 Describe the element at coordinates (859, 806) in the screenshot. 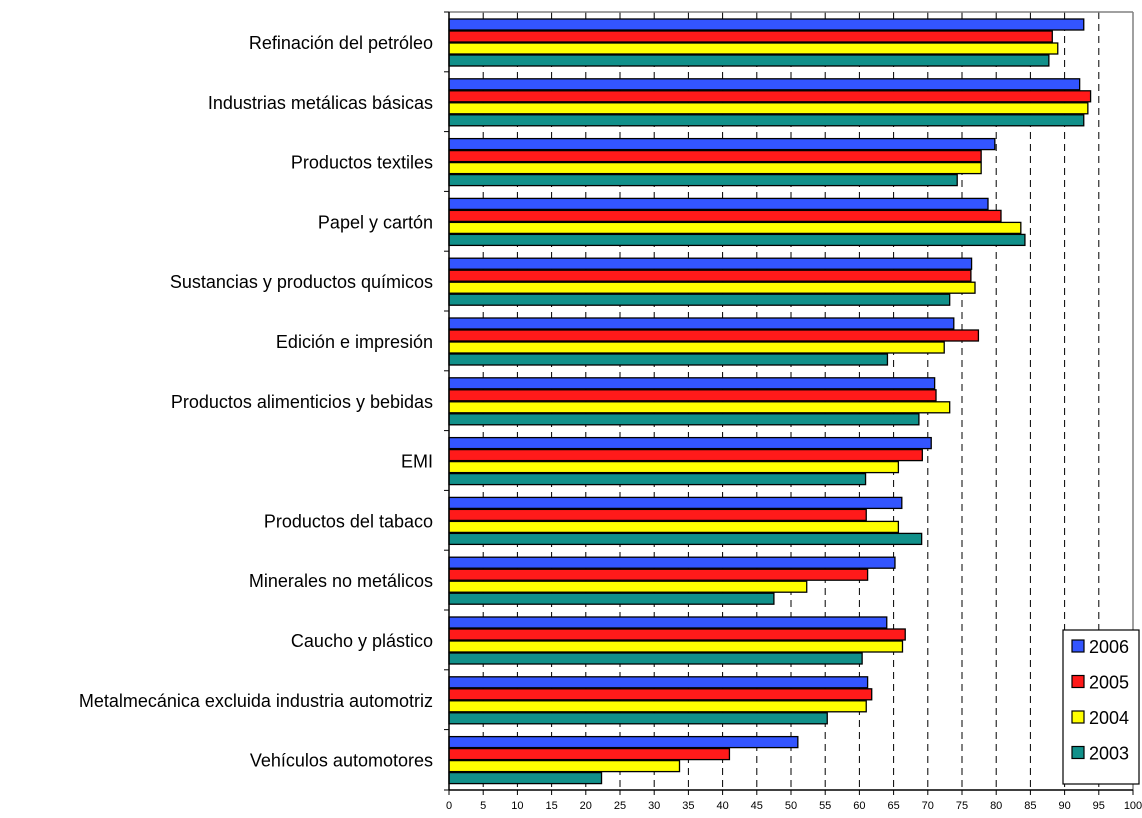

I see `x-tick-label: 60` at that location.